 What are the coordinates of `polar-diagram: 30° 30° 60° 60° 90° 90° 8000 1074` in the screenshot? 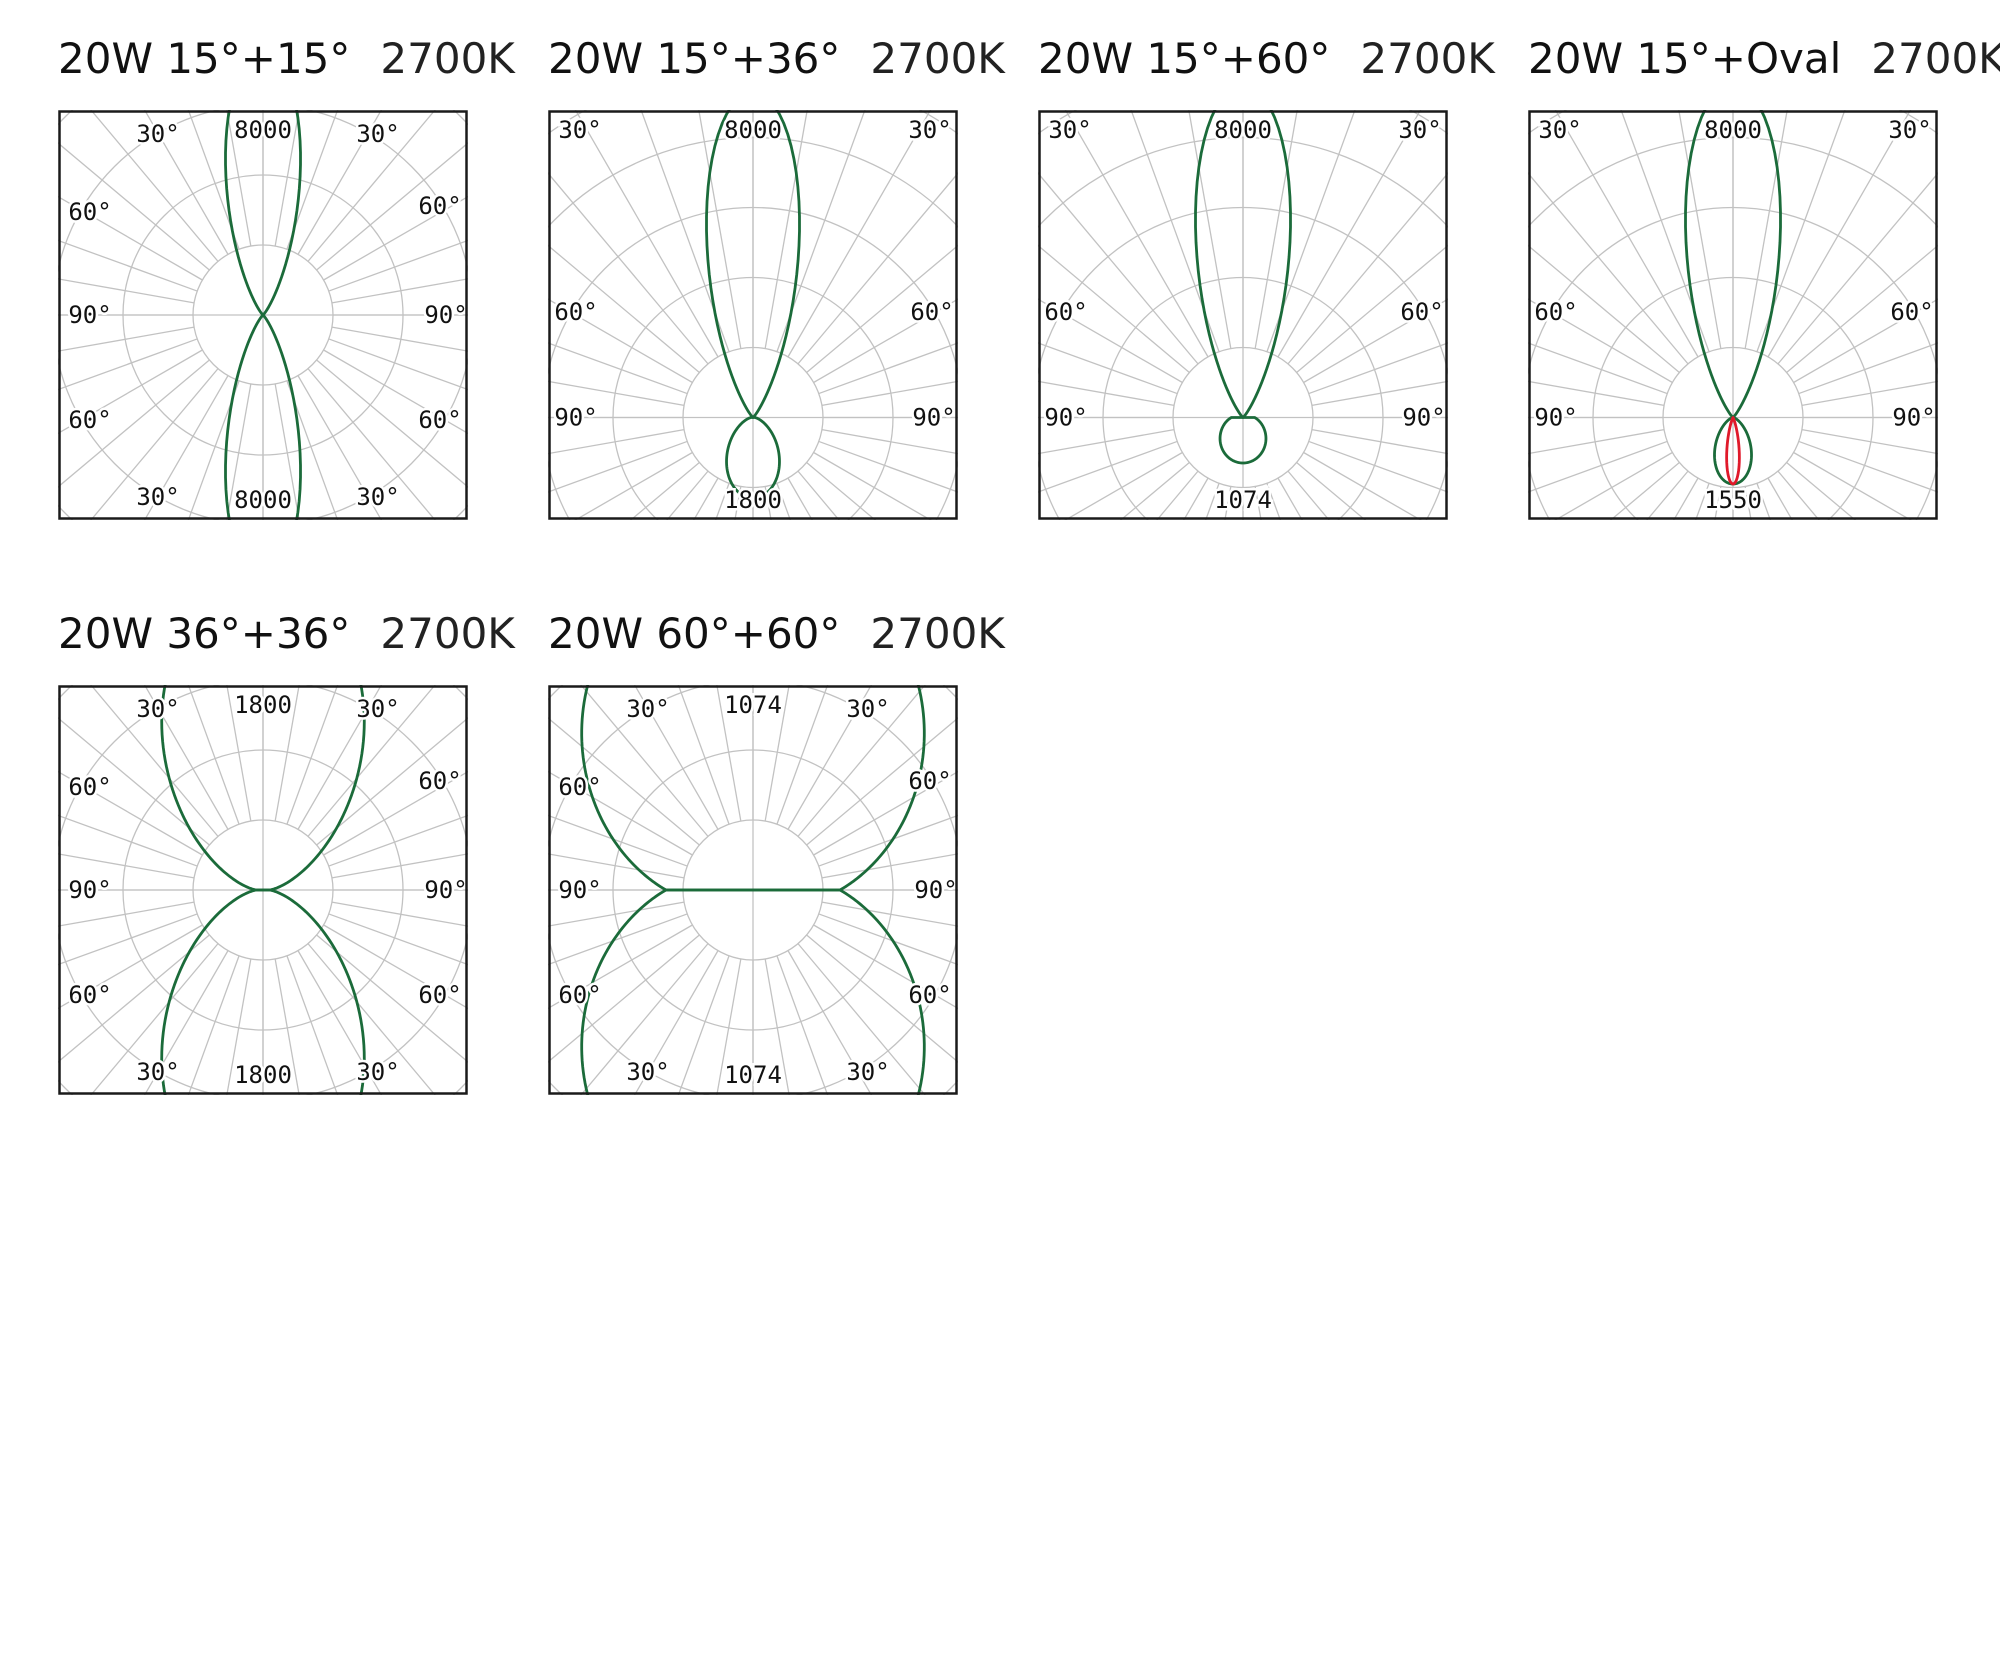 It's located at (1243, 315).